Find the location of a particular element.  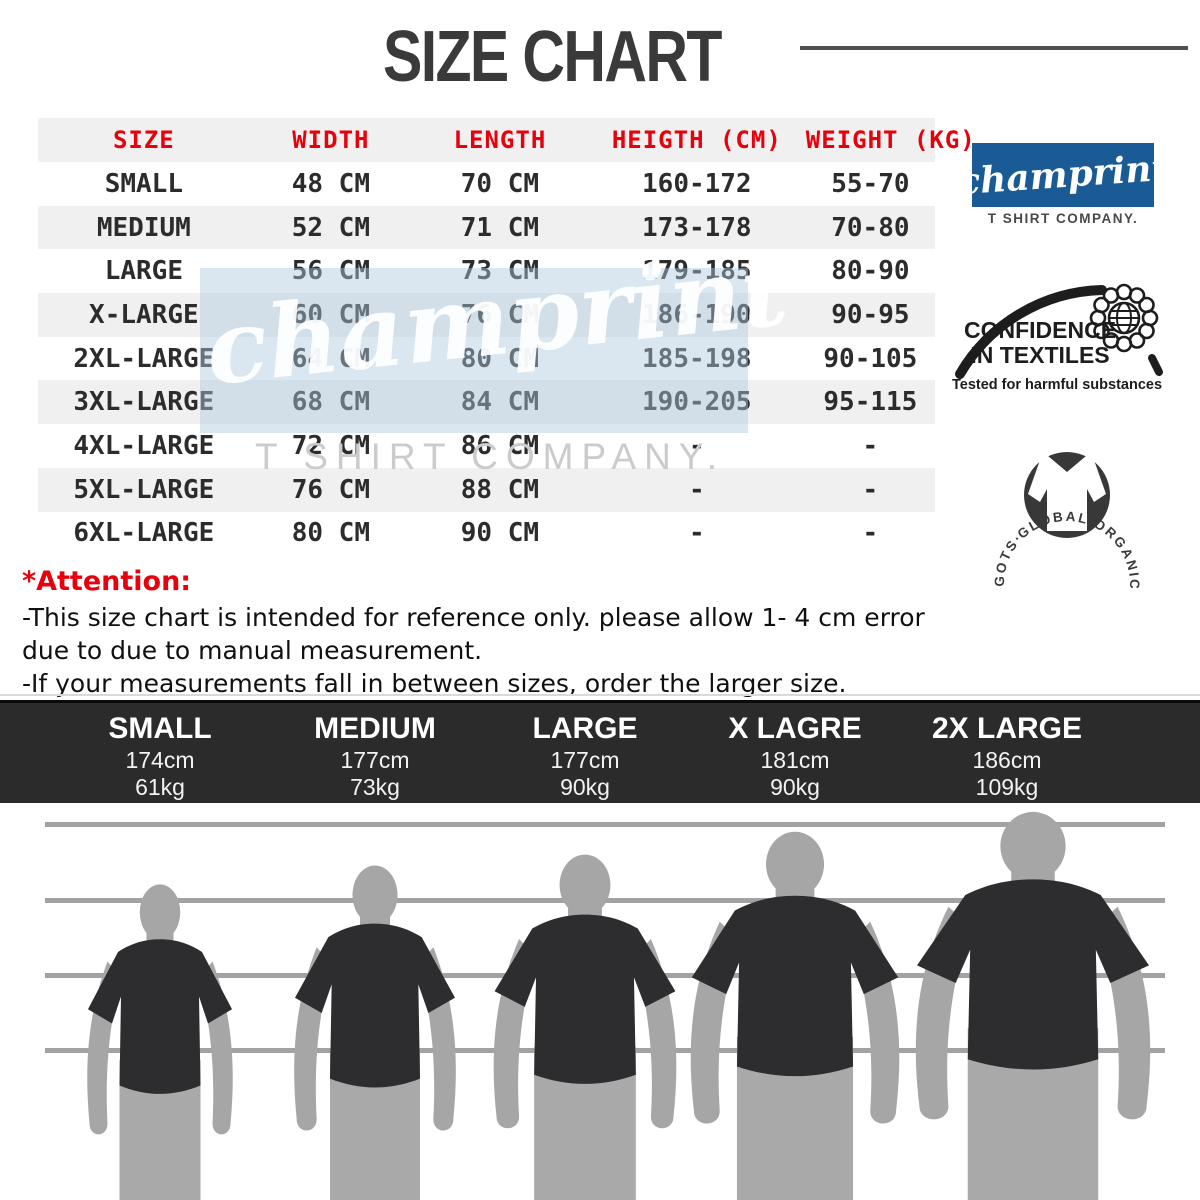

bar-weight: 90kg is located at coordinates (795, 787).